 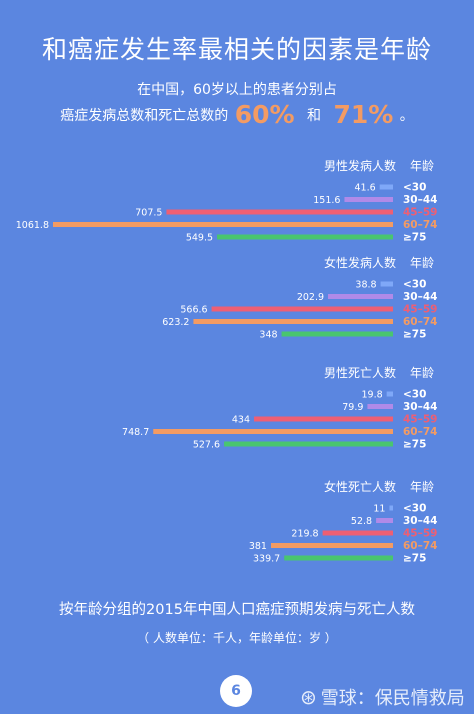 What do you see at coordinates (266, 559) in the screenshot?
I see `bar-value-label: 339.7` at bounding box center [266, 559].